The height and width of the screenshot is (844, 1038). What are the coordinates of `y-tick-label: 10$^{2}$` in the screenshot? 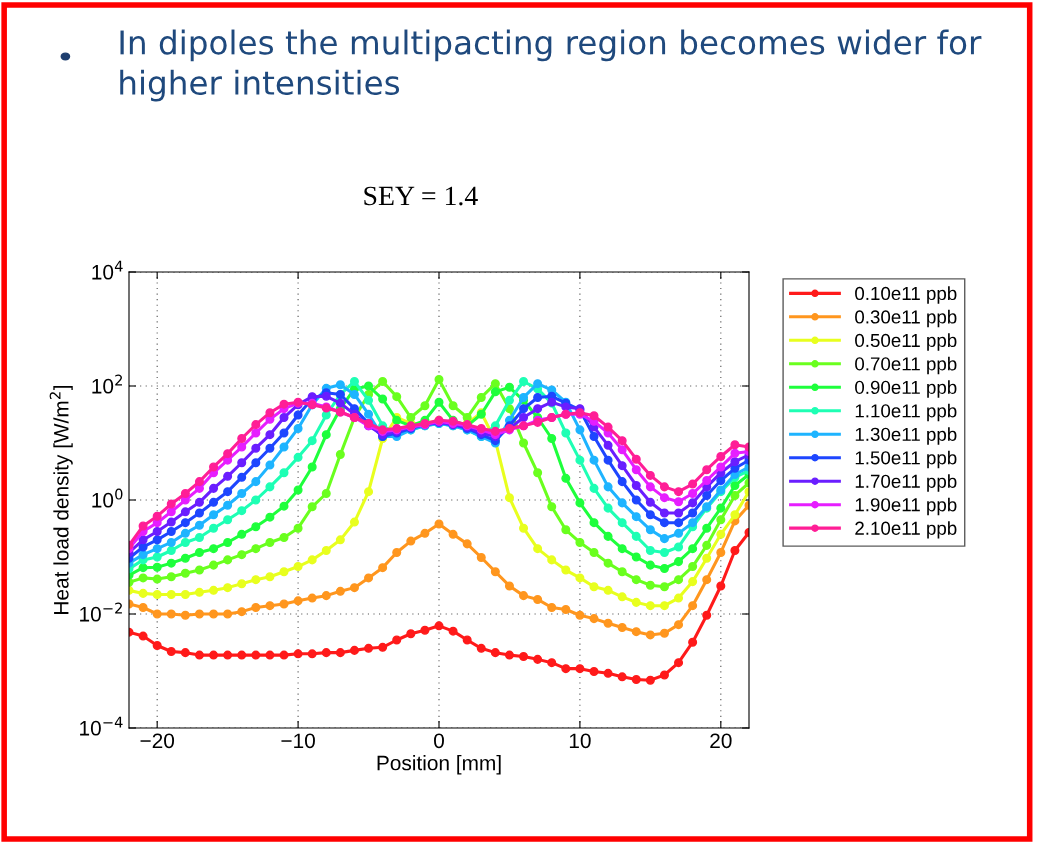 It's located at (107, 384).